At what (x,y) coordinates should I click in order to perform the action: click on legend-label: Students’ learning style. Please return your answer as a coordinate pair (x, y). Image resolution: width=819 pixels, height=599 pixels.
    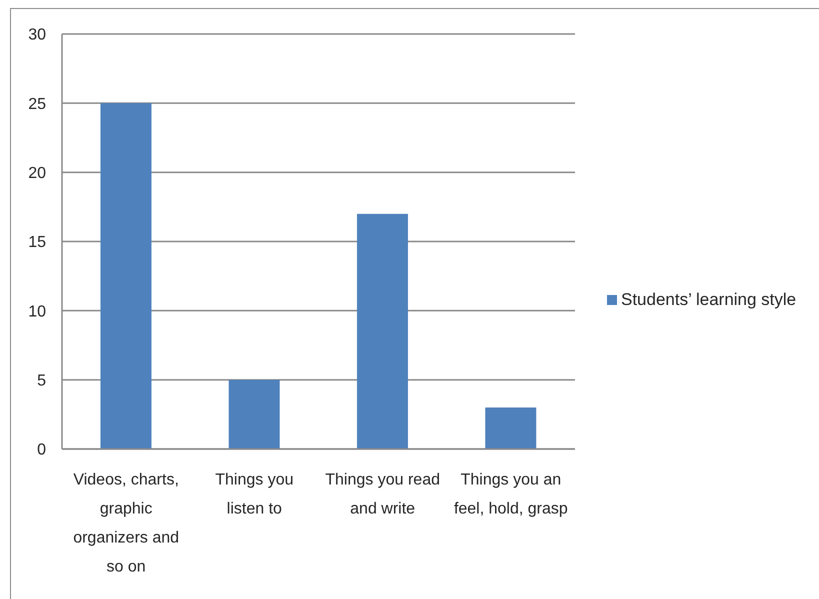
    Looking at the image, I should click on (708, 299).